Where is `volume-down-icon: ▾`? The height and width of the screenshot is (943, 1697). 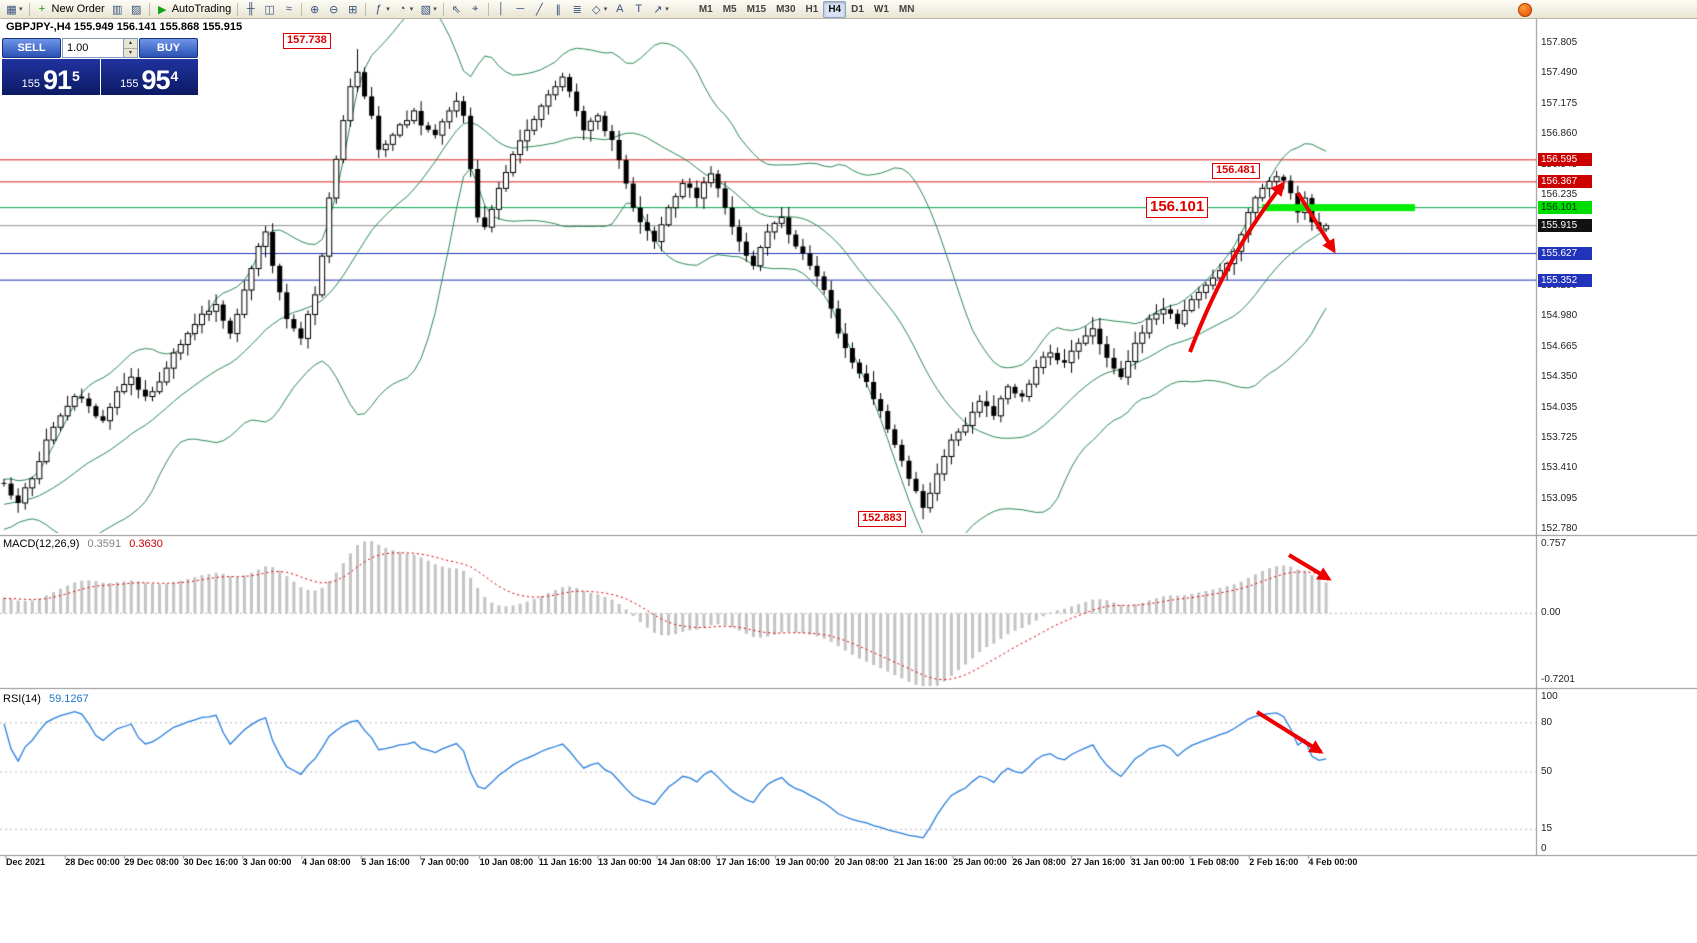 volume-down-icon: ▾ is located at coordinates (130, 52).